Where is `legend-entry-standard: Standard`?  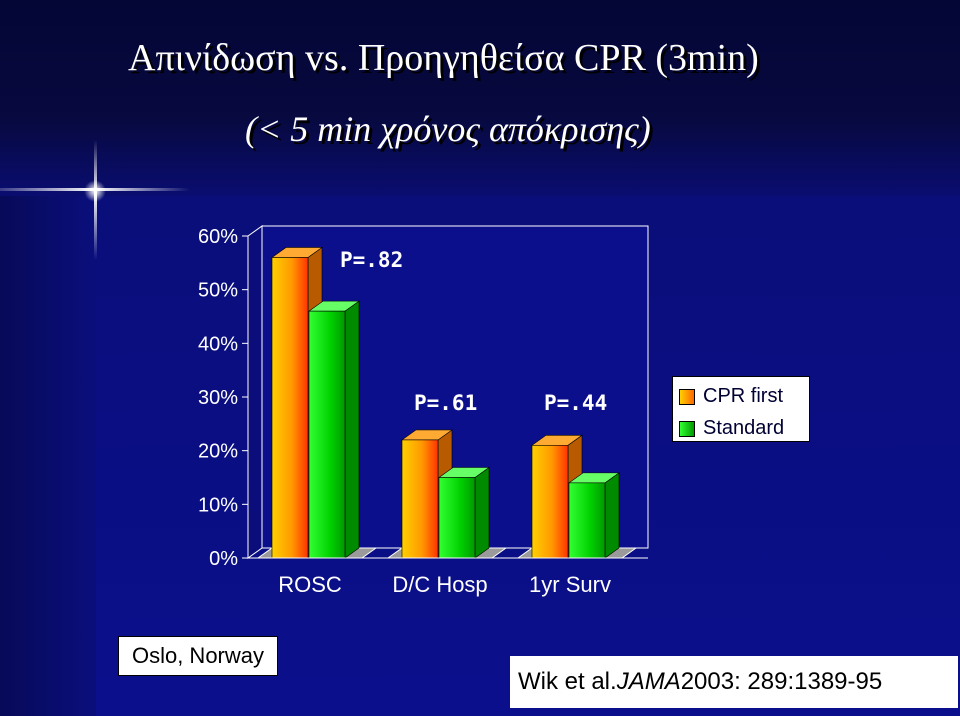
legend-entry-standard: Standard is located at coordinates (731, 428).